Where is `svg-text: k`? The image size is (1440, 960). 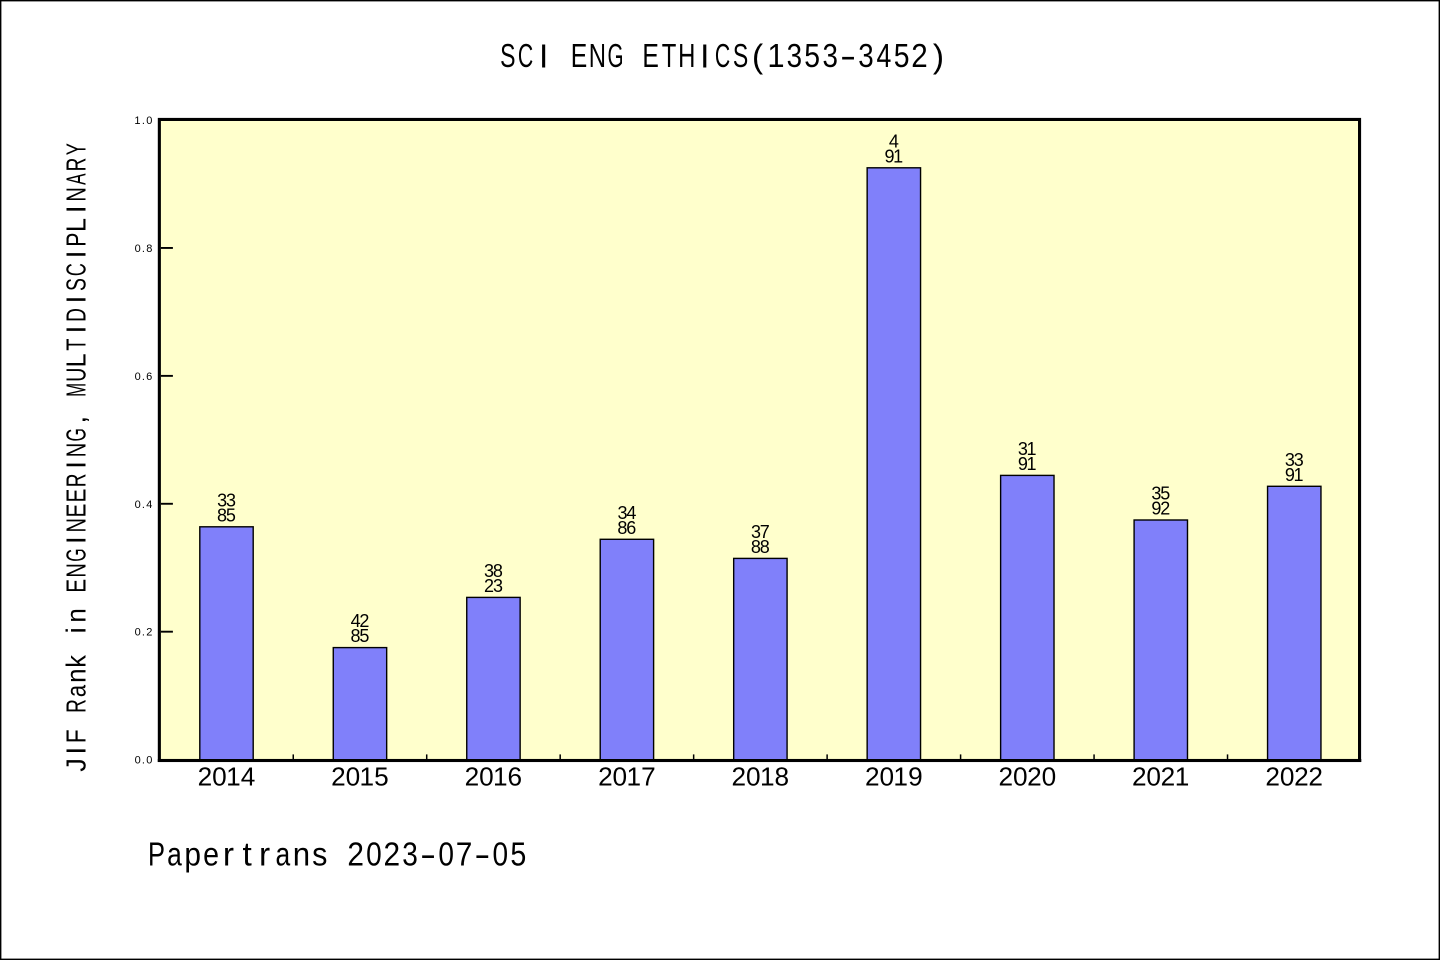 svg-text: k is located at coordinates (75, 660).